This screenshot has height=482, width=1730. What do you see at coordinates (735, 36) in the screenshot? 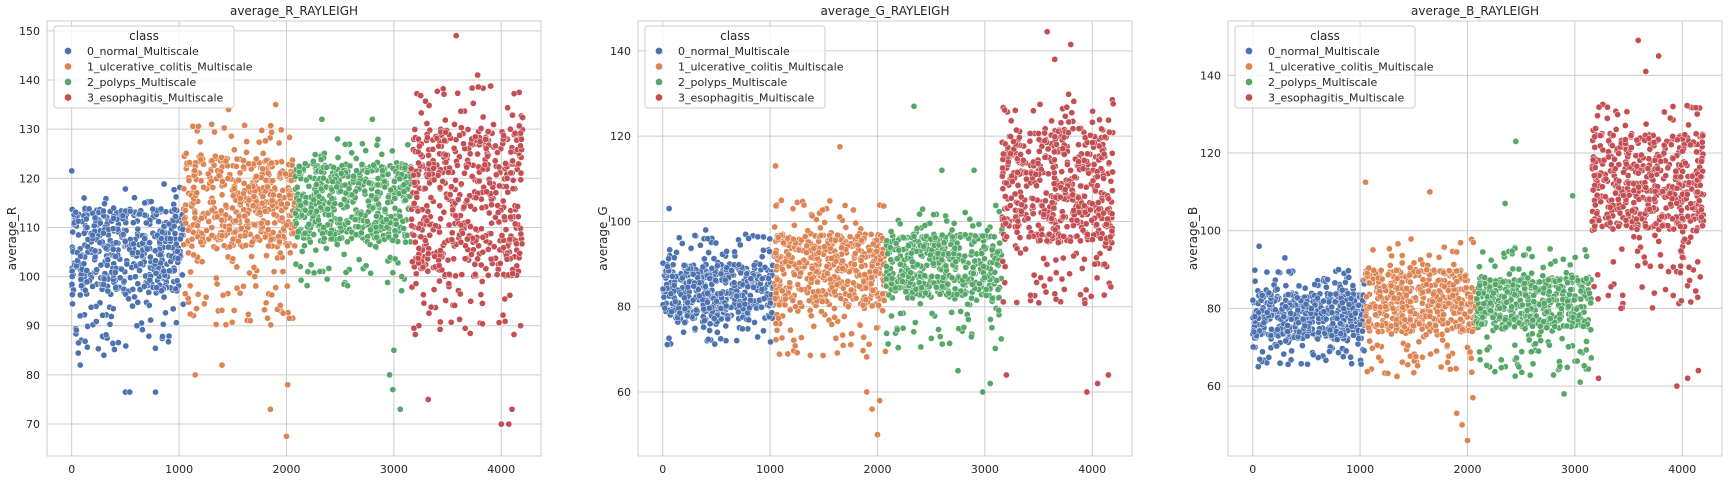
I see `legend-title: class` at bounding box center [735, 36].